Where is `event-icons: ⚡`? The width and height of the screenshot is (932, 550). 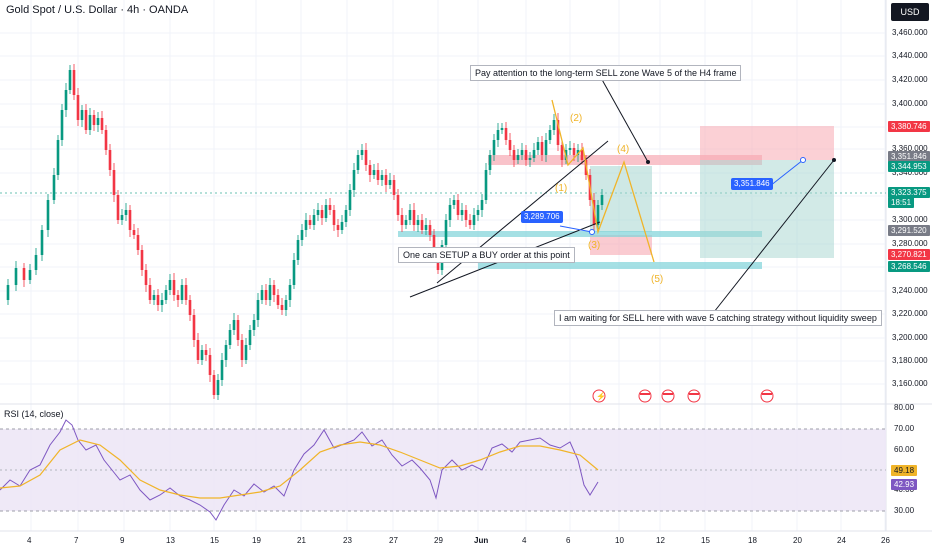 event-icons: ⚡ is located at coordinates (683, 396).